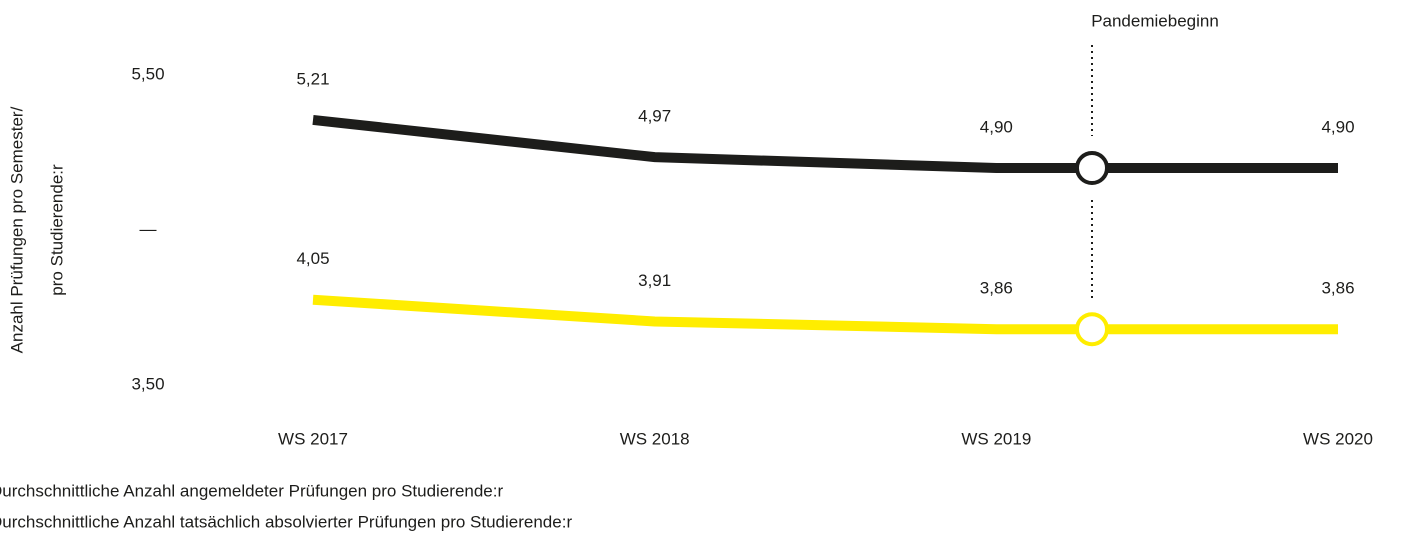 The image size is (1401, 545). I want to click on data-label: 5,21, so click(312, 78).